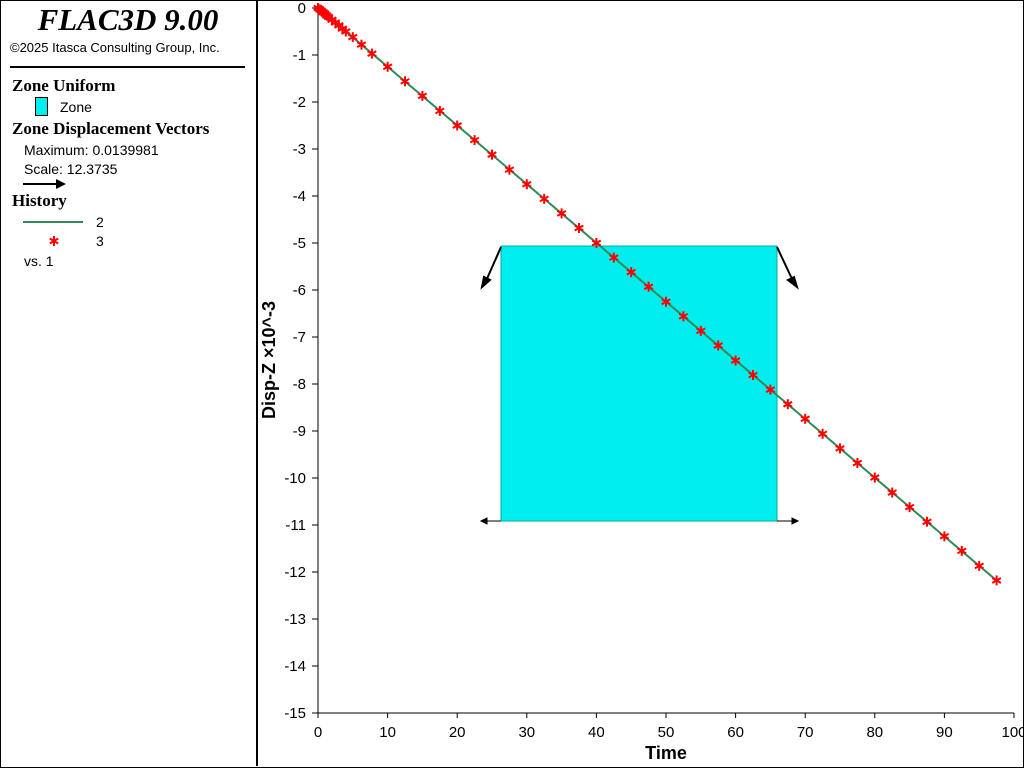 Image resolution: width=1024 pixels, height=768 pixels. What do you see at coordinates (666, 753) in the screenshot?
I see `x-axis-title: Time` at bounding box center [666, 753].